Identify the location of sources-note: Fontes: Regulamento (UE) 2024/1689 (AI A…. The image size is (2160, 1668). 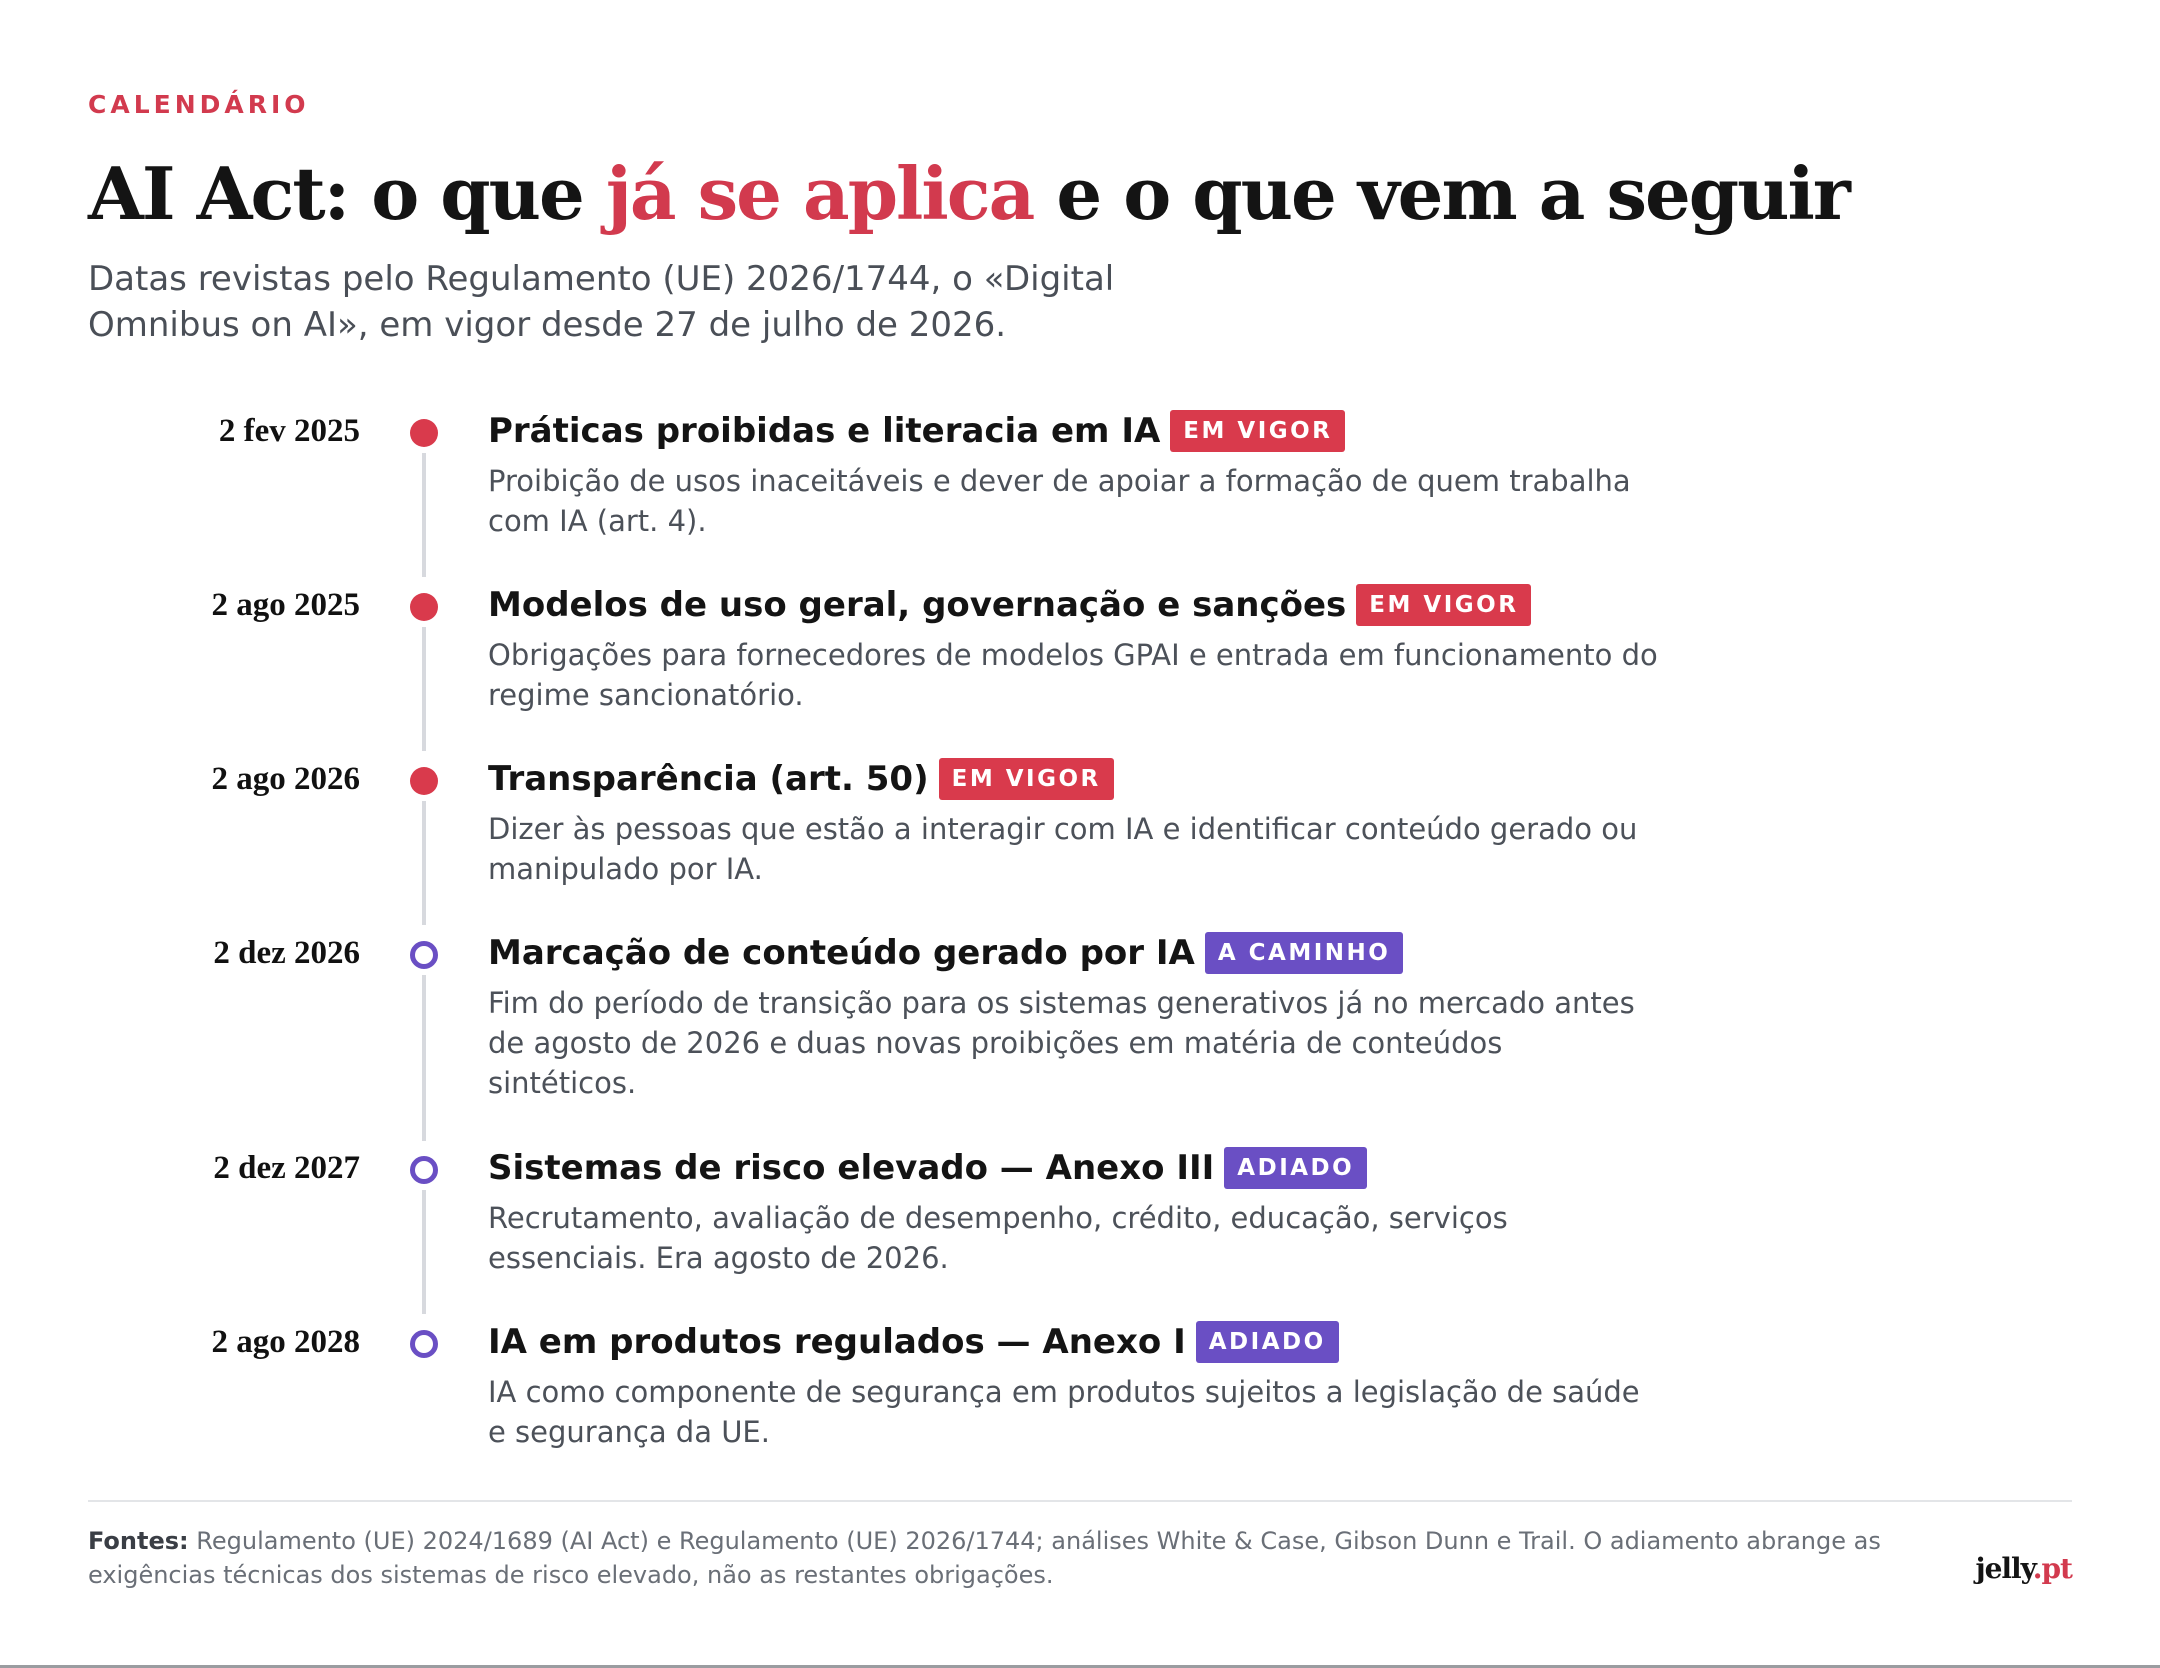
(988, 1558).